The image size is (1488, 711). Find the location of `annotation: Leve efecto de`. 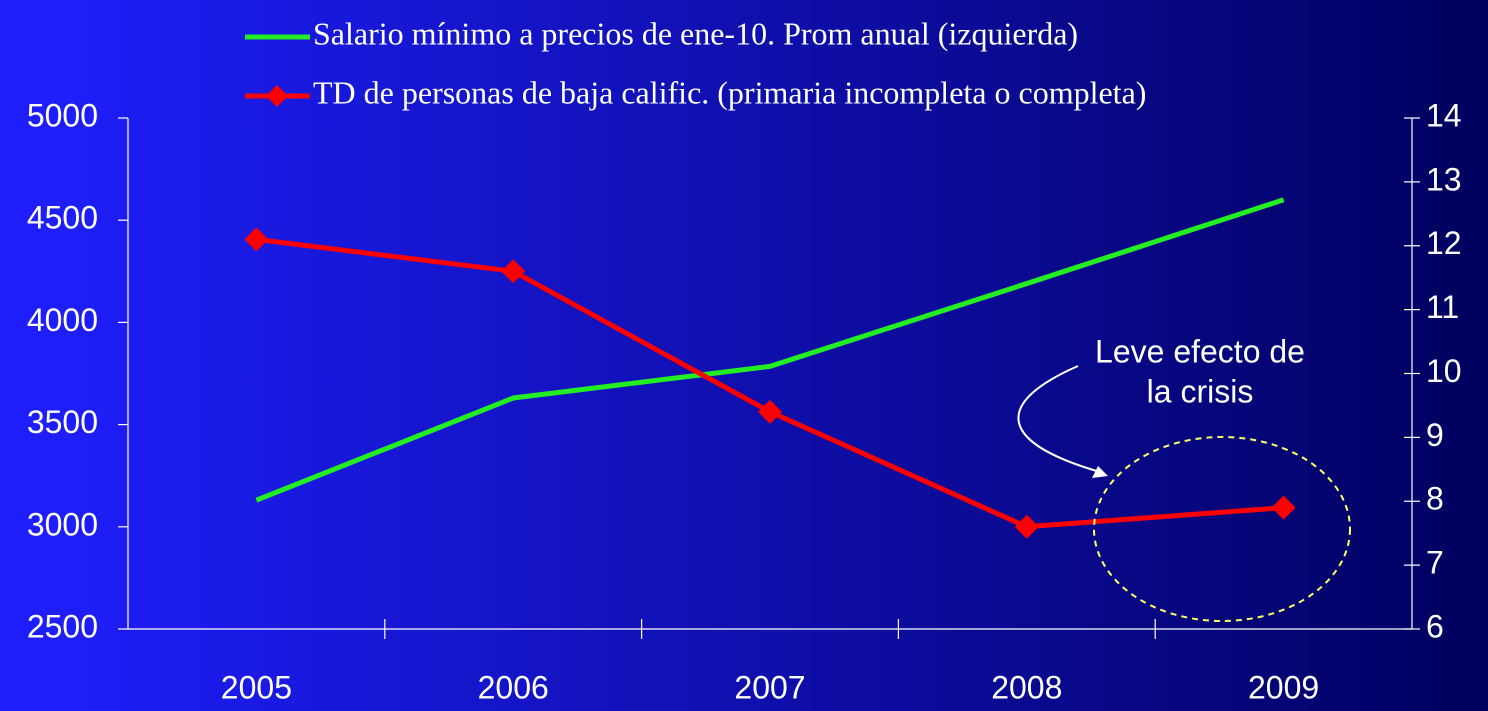

annotation: Leve efecto de is located at coordinates (1200, 351).